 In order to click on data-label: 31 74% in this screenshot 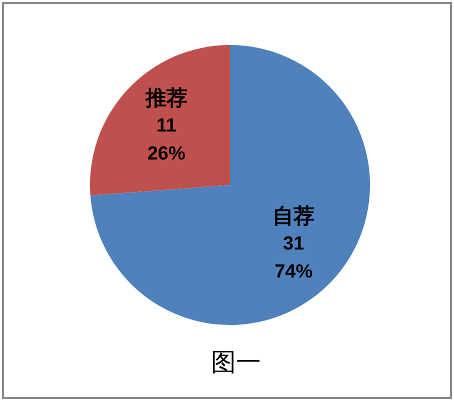, I will do `click(293, 258)`.